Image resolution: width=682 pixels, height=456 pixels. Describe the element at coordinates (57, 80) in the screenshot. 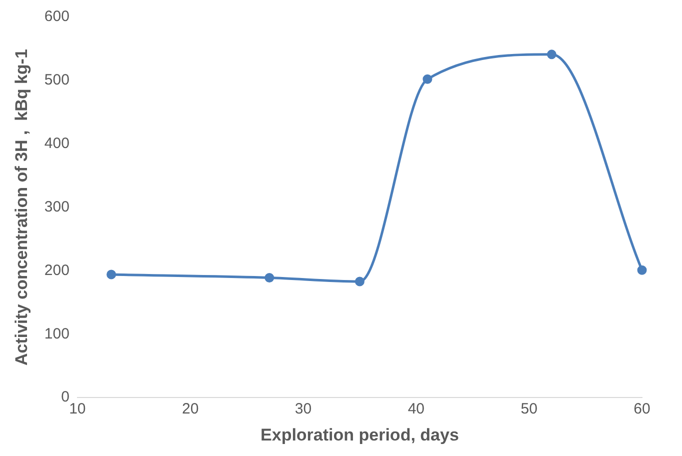

I see `y-tick-label: 500` at that location.